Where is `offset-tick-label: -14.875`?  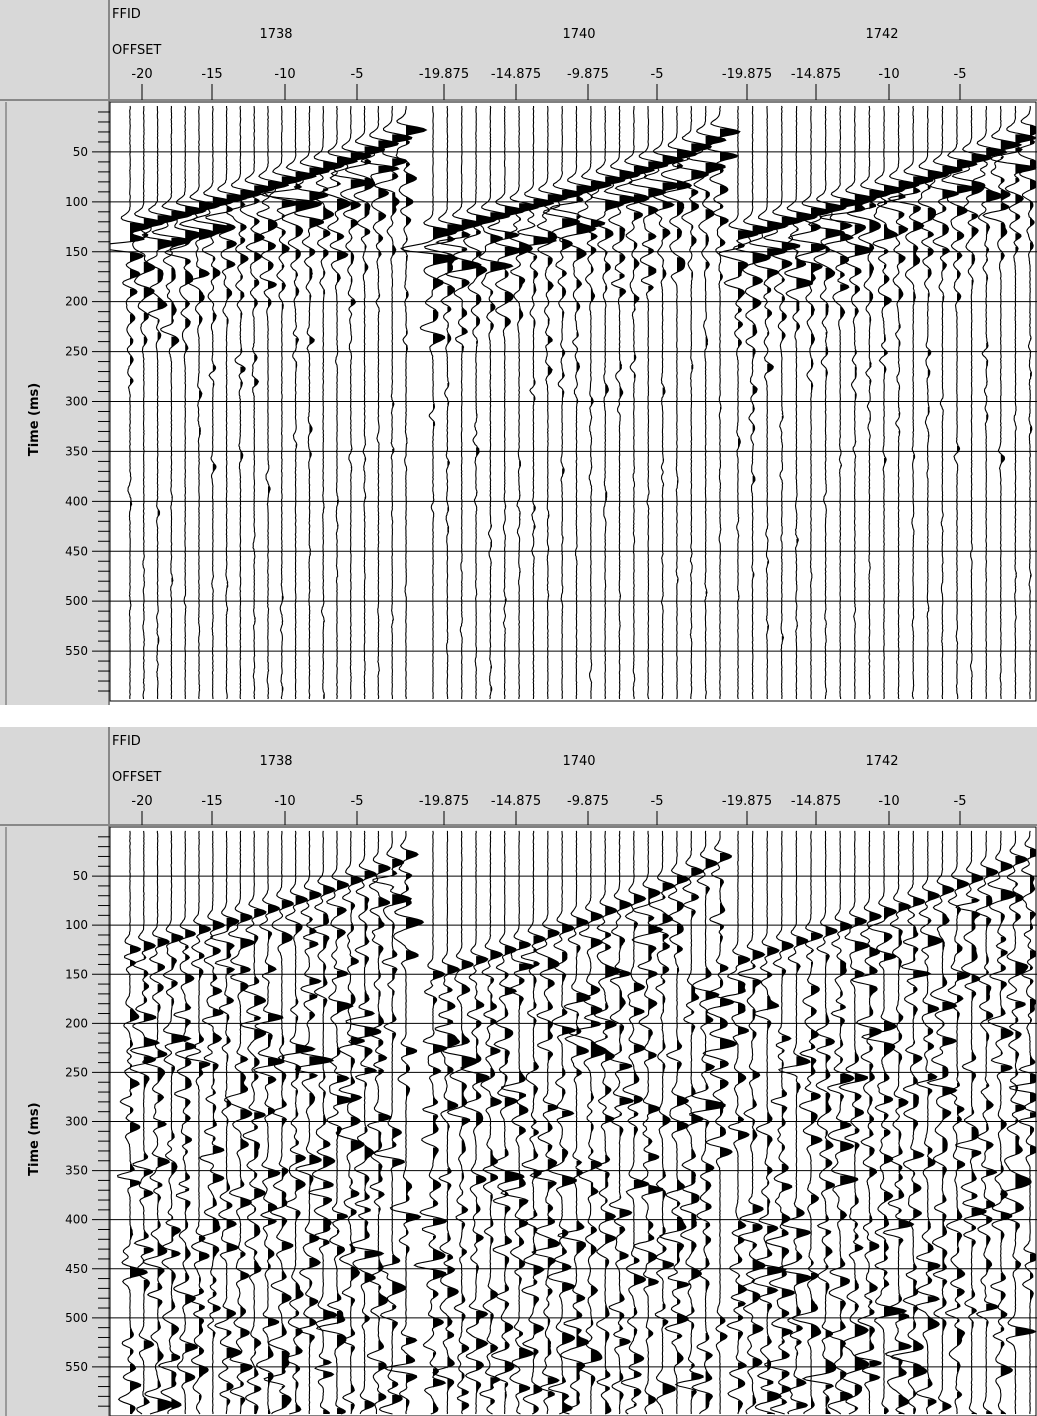
offset-tick-label: -14.875 is located at coordinates (816, 74).